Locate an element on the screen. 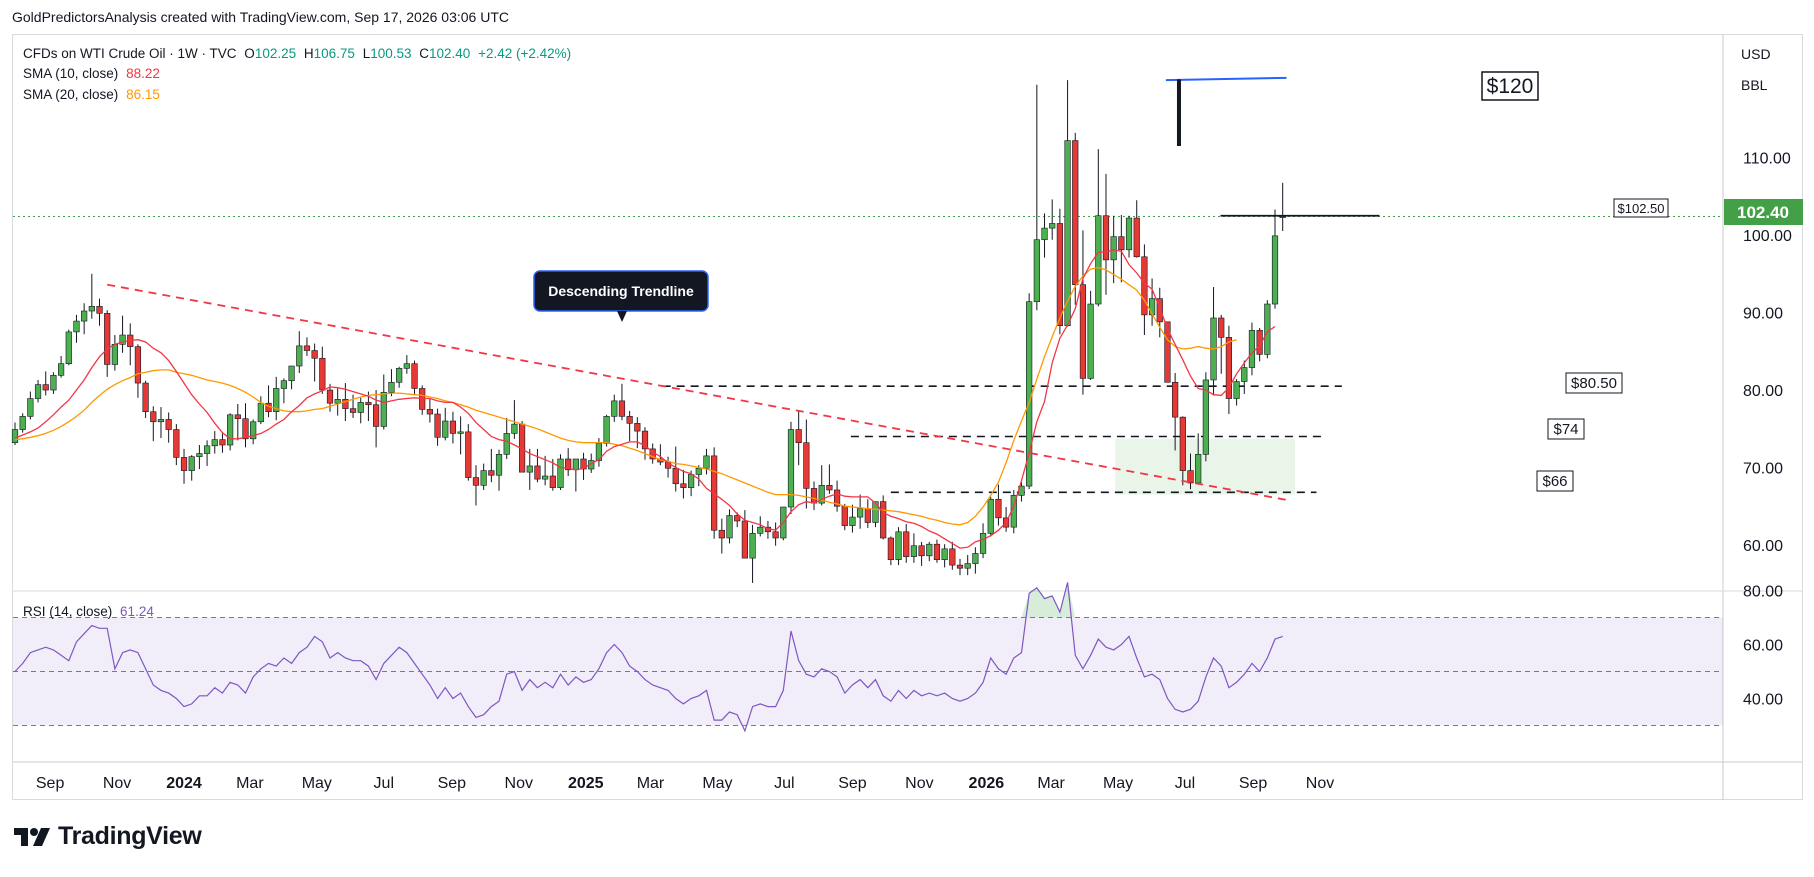 The image size is (1814, 877). label-102-50: $102.50 is located at coordinates (1641, 208).